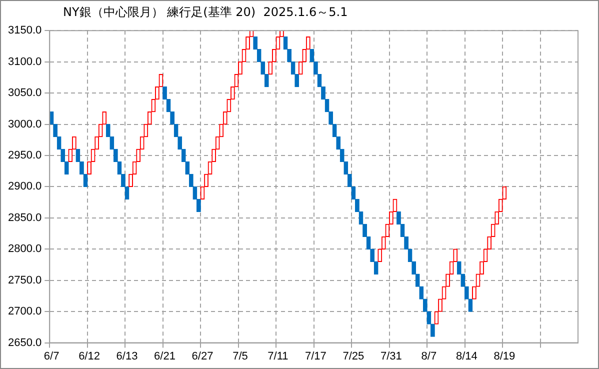 The height and width of the screenshot is (369, 599). What do you see at coordinates (25, 62) in the screenshot?
I see `y-tick-label: 3100.0` at bounding box center [25, 62].